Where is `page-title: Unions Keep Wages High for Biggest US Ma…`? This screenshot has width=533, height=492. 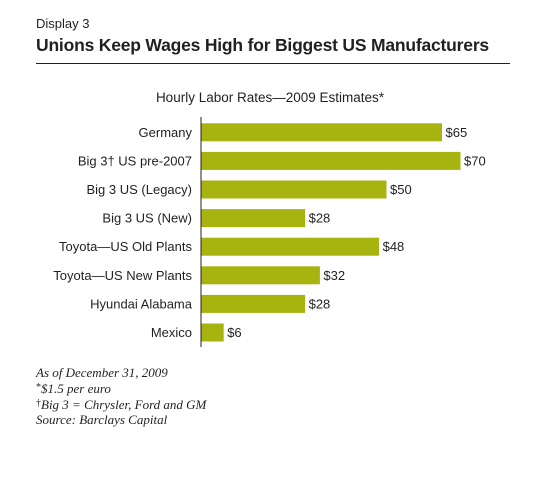
page-title: Unions Keep Wages High for Biggest US Ma… is located at coordinates (262, 45).